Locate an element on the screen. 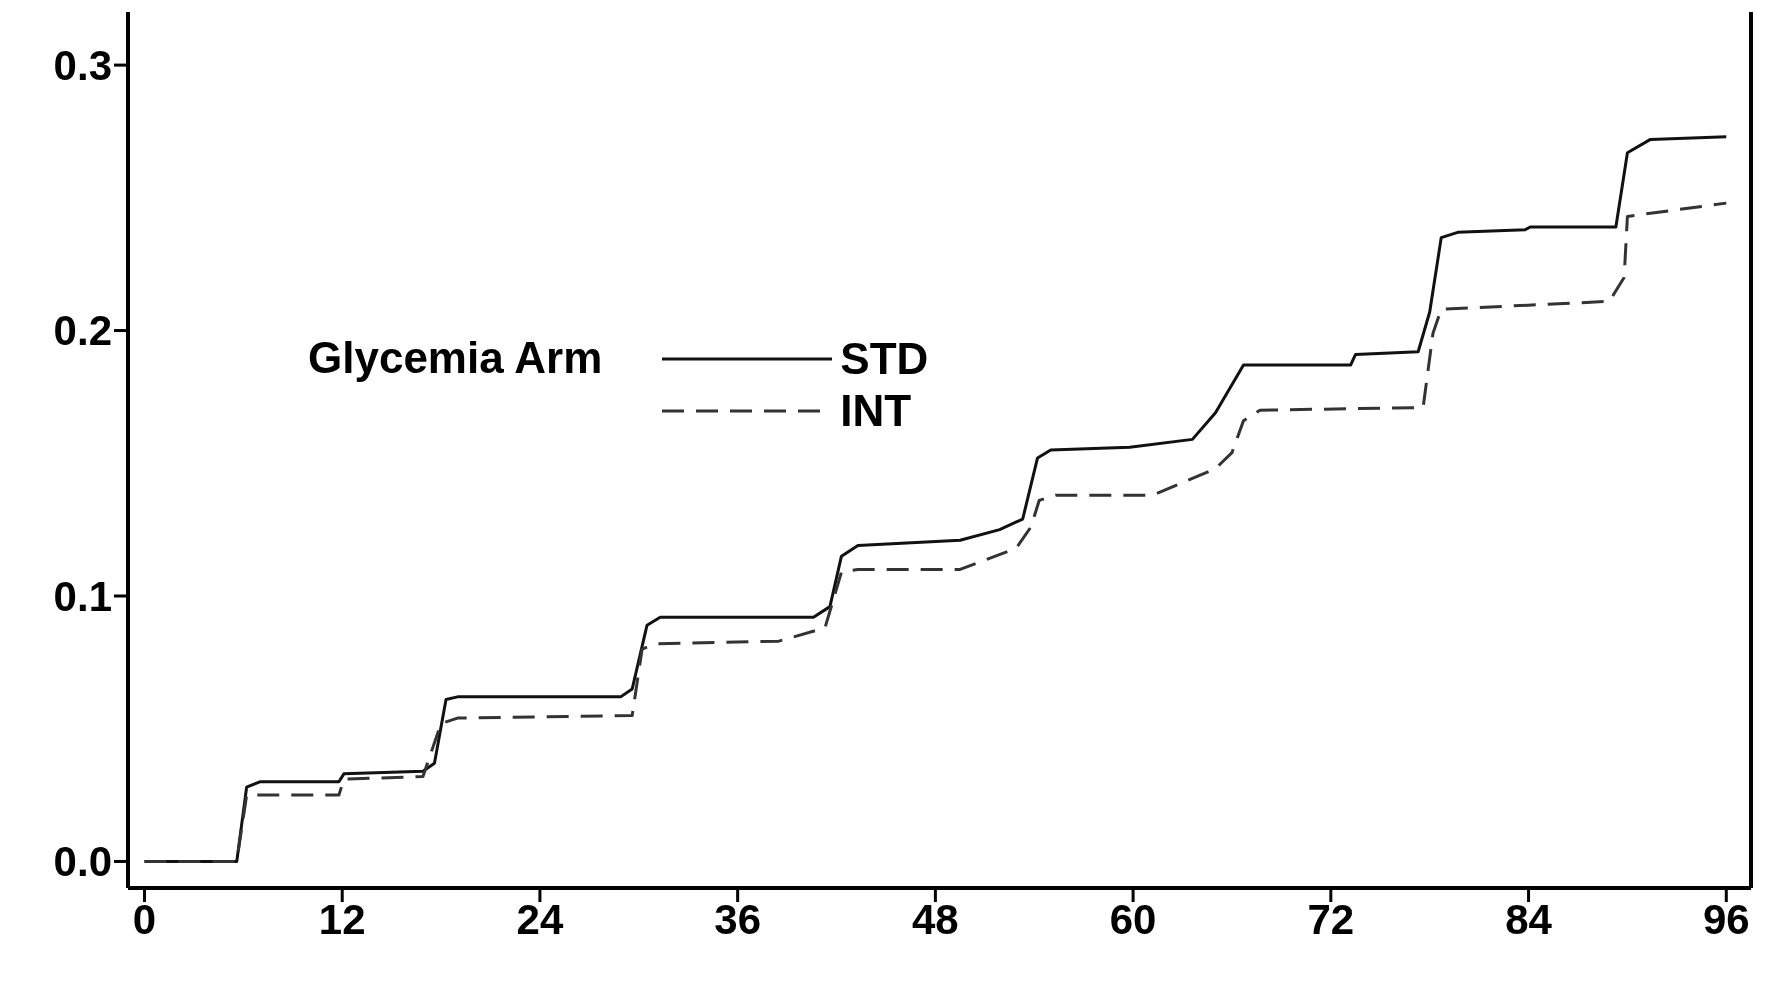  legend-label: INT is located at coordinates (876, 411).